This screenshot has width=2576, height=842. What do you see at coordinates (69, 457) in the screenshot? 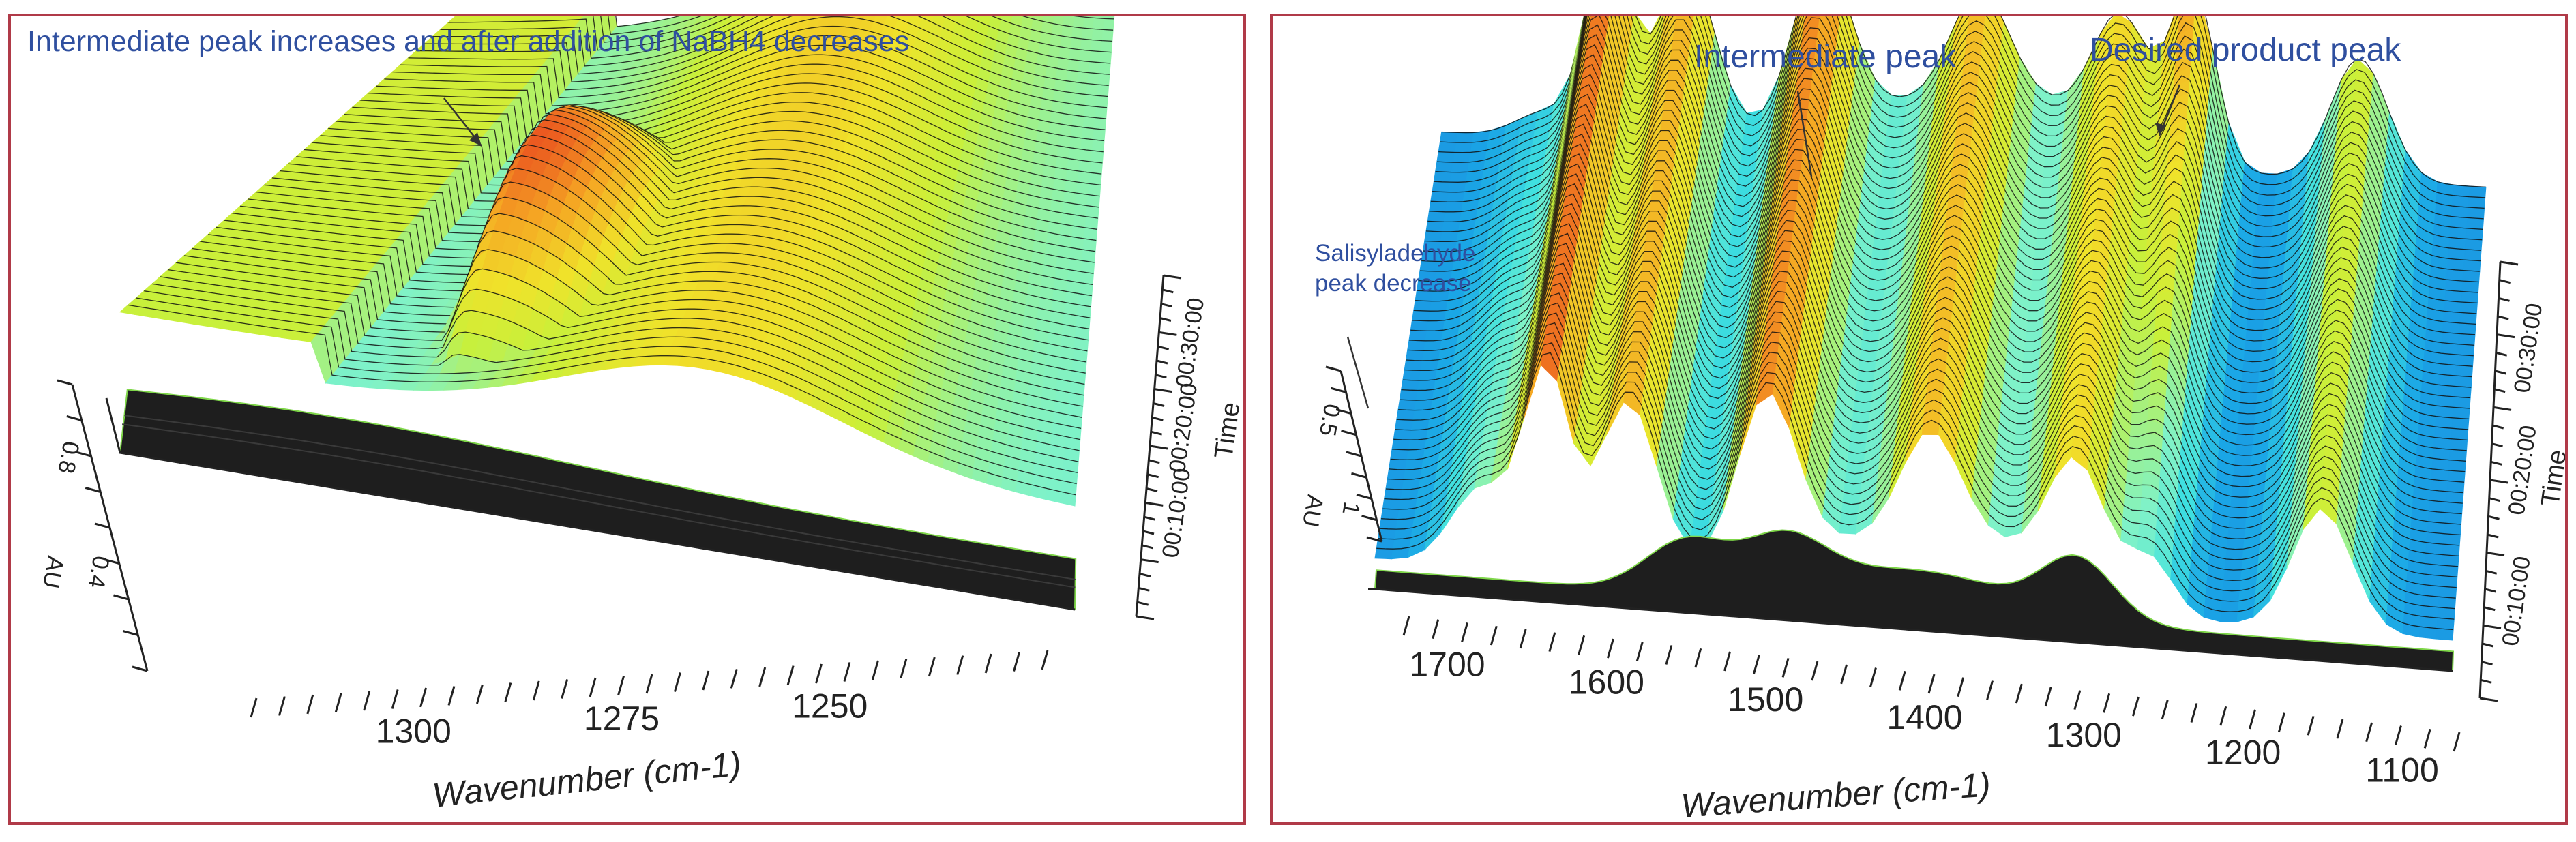
I see `left-z-tick-label: 0.8` at bounding box center [69, 457].